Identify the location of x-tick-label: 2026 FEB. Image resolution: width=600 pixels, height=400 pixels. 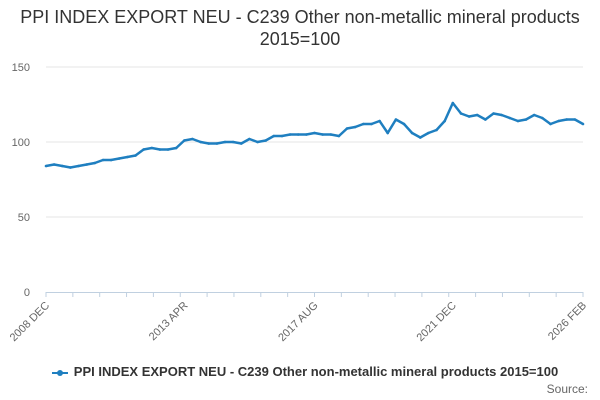
(567, 321).